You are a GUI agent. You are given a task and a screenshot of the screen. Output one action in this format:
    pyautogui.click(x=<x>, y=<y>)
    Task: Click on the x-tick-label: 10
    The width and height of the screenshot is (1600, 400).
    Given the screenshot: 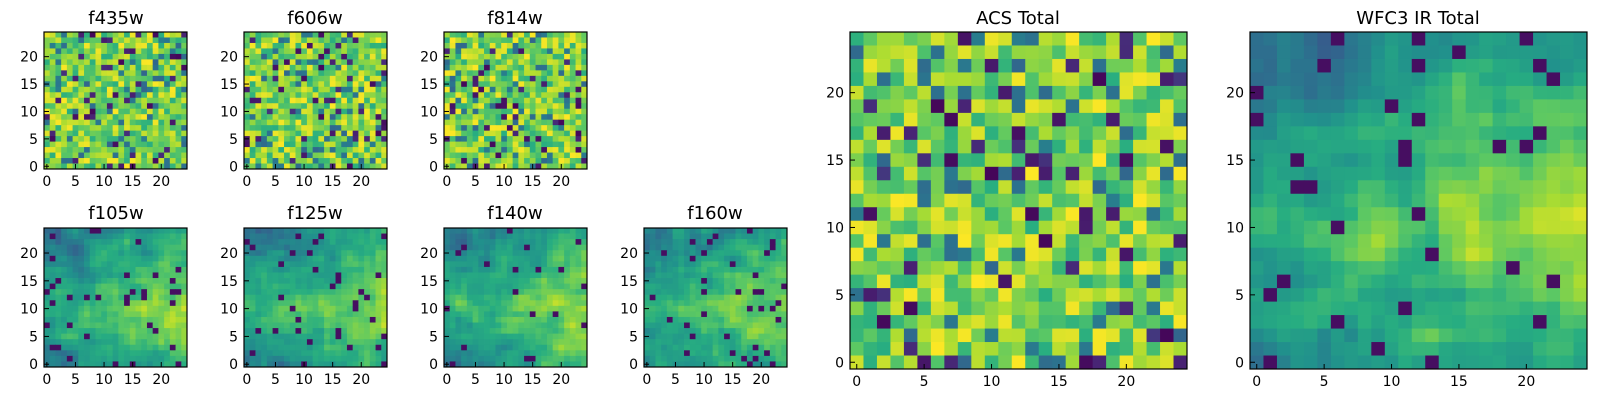 What is the action you would take?
    pyautogui.click(x=104, y=182)
    